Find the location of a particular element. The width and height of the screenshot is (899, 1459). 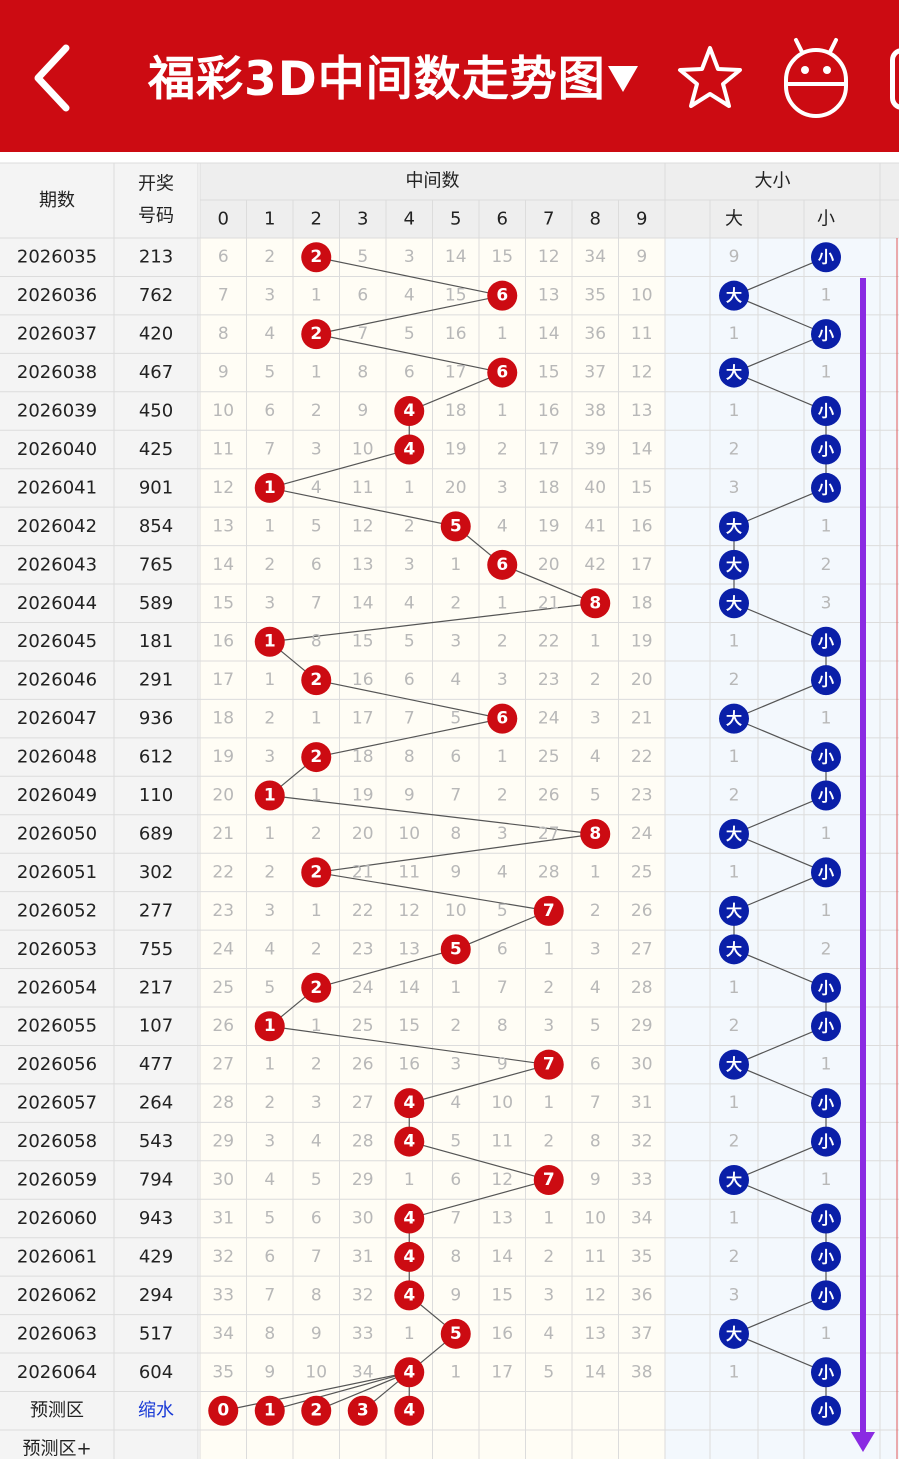

header-small: 小 is located at coordinates (826, 219).